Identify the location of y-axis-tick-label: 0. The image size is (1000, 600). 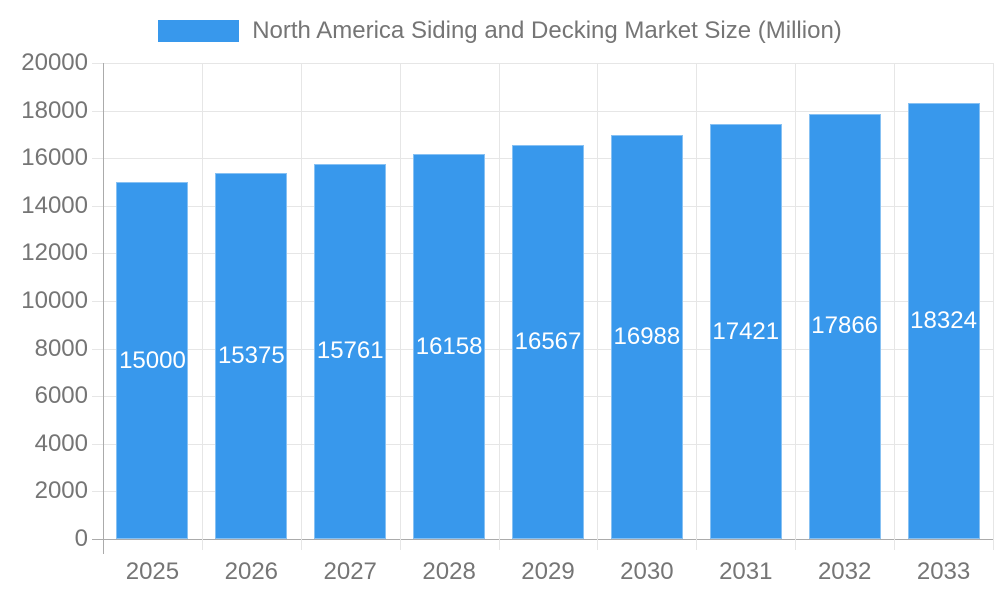
(81, 538).